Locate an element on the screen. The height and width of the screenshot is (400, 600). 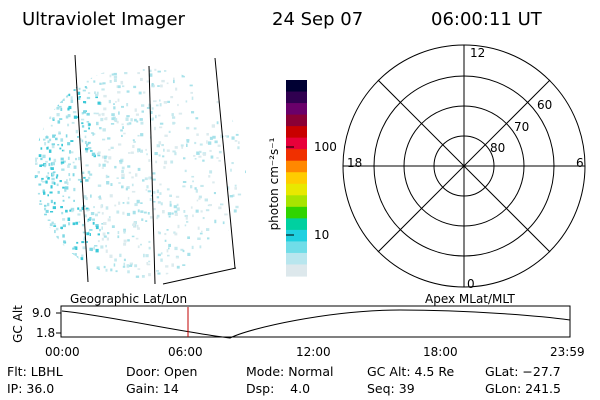
altitude-timeline is located at coordinates (313, 322).